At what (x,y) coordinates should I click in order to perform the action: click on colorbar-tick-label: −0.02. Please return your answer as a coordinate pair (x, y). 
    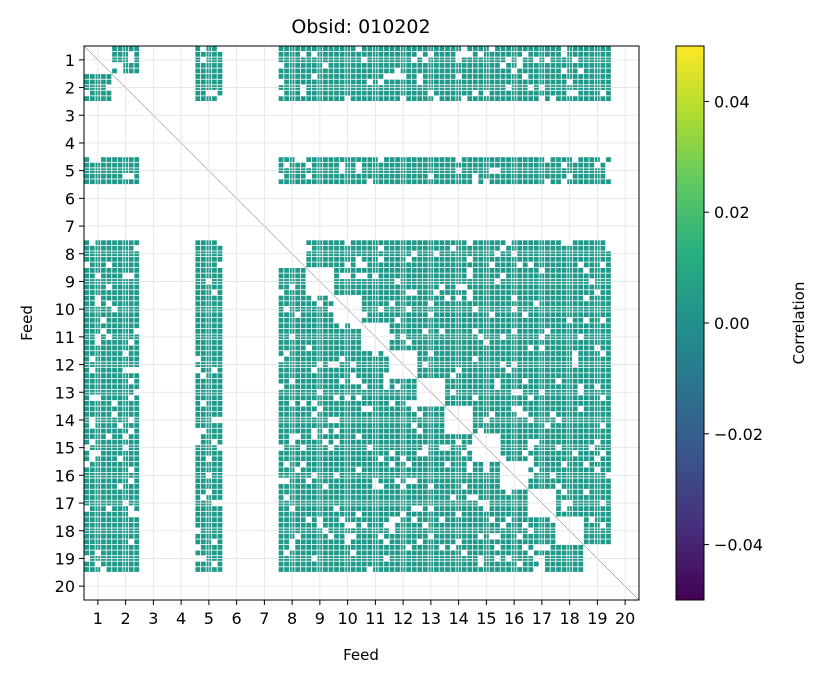
    Looking at the image, I should click on (738, 434).